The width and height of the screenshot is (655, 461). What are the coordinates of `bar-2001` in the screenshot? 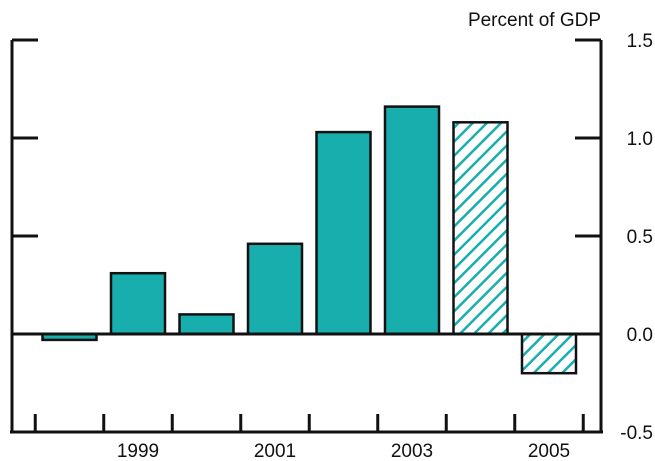 It's located at (275, 289).